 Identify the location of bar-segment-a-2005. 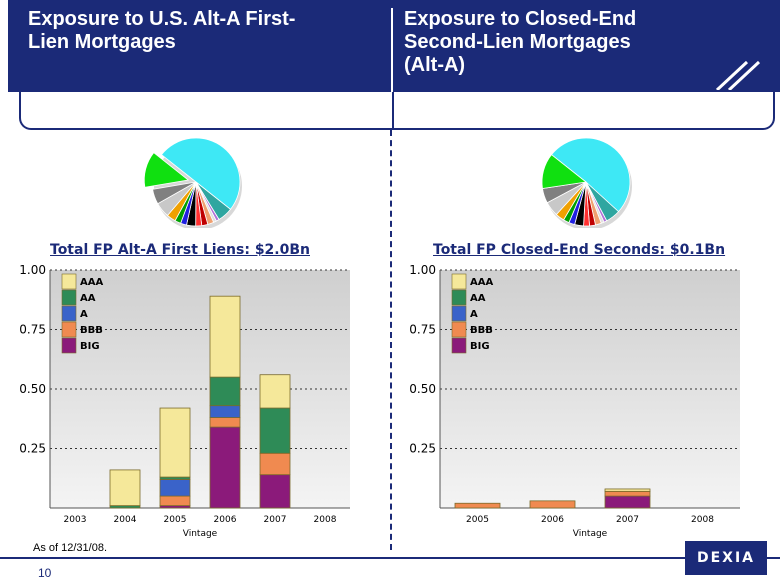
(175, 488).